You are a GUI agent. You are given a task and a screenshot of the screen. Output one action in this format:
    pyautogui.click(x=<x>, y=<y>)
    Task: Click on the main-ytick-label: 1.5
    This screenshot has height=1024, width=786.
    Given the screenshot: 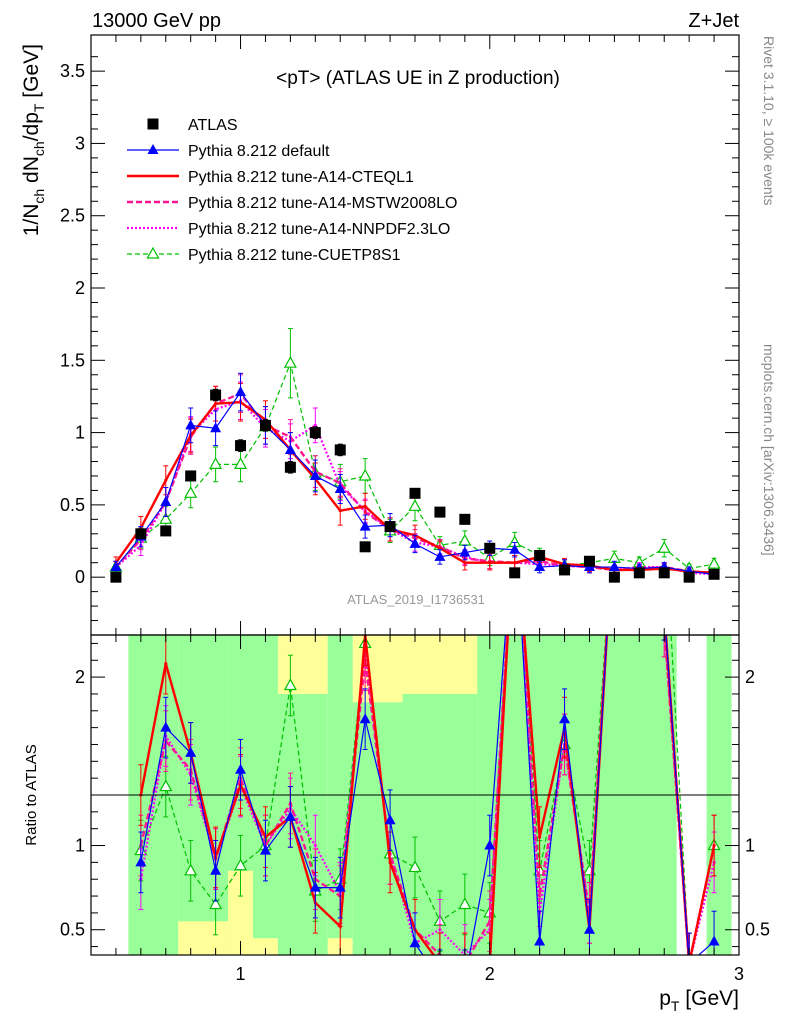 What is the action you would take?
    pyautogui.click(x=72, y=360)
    